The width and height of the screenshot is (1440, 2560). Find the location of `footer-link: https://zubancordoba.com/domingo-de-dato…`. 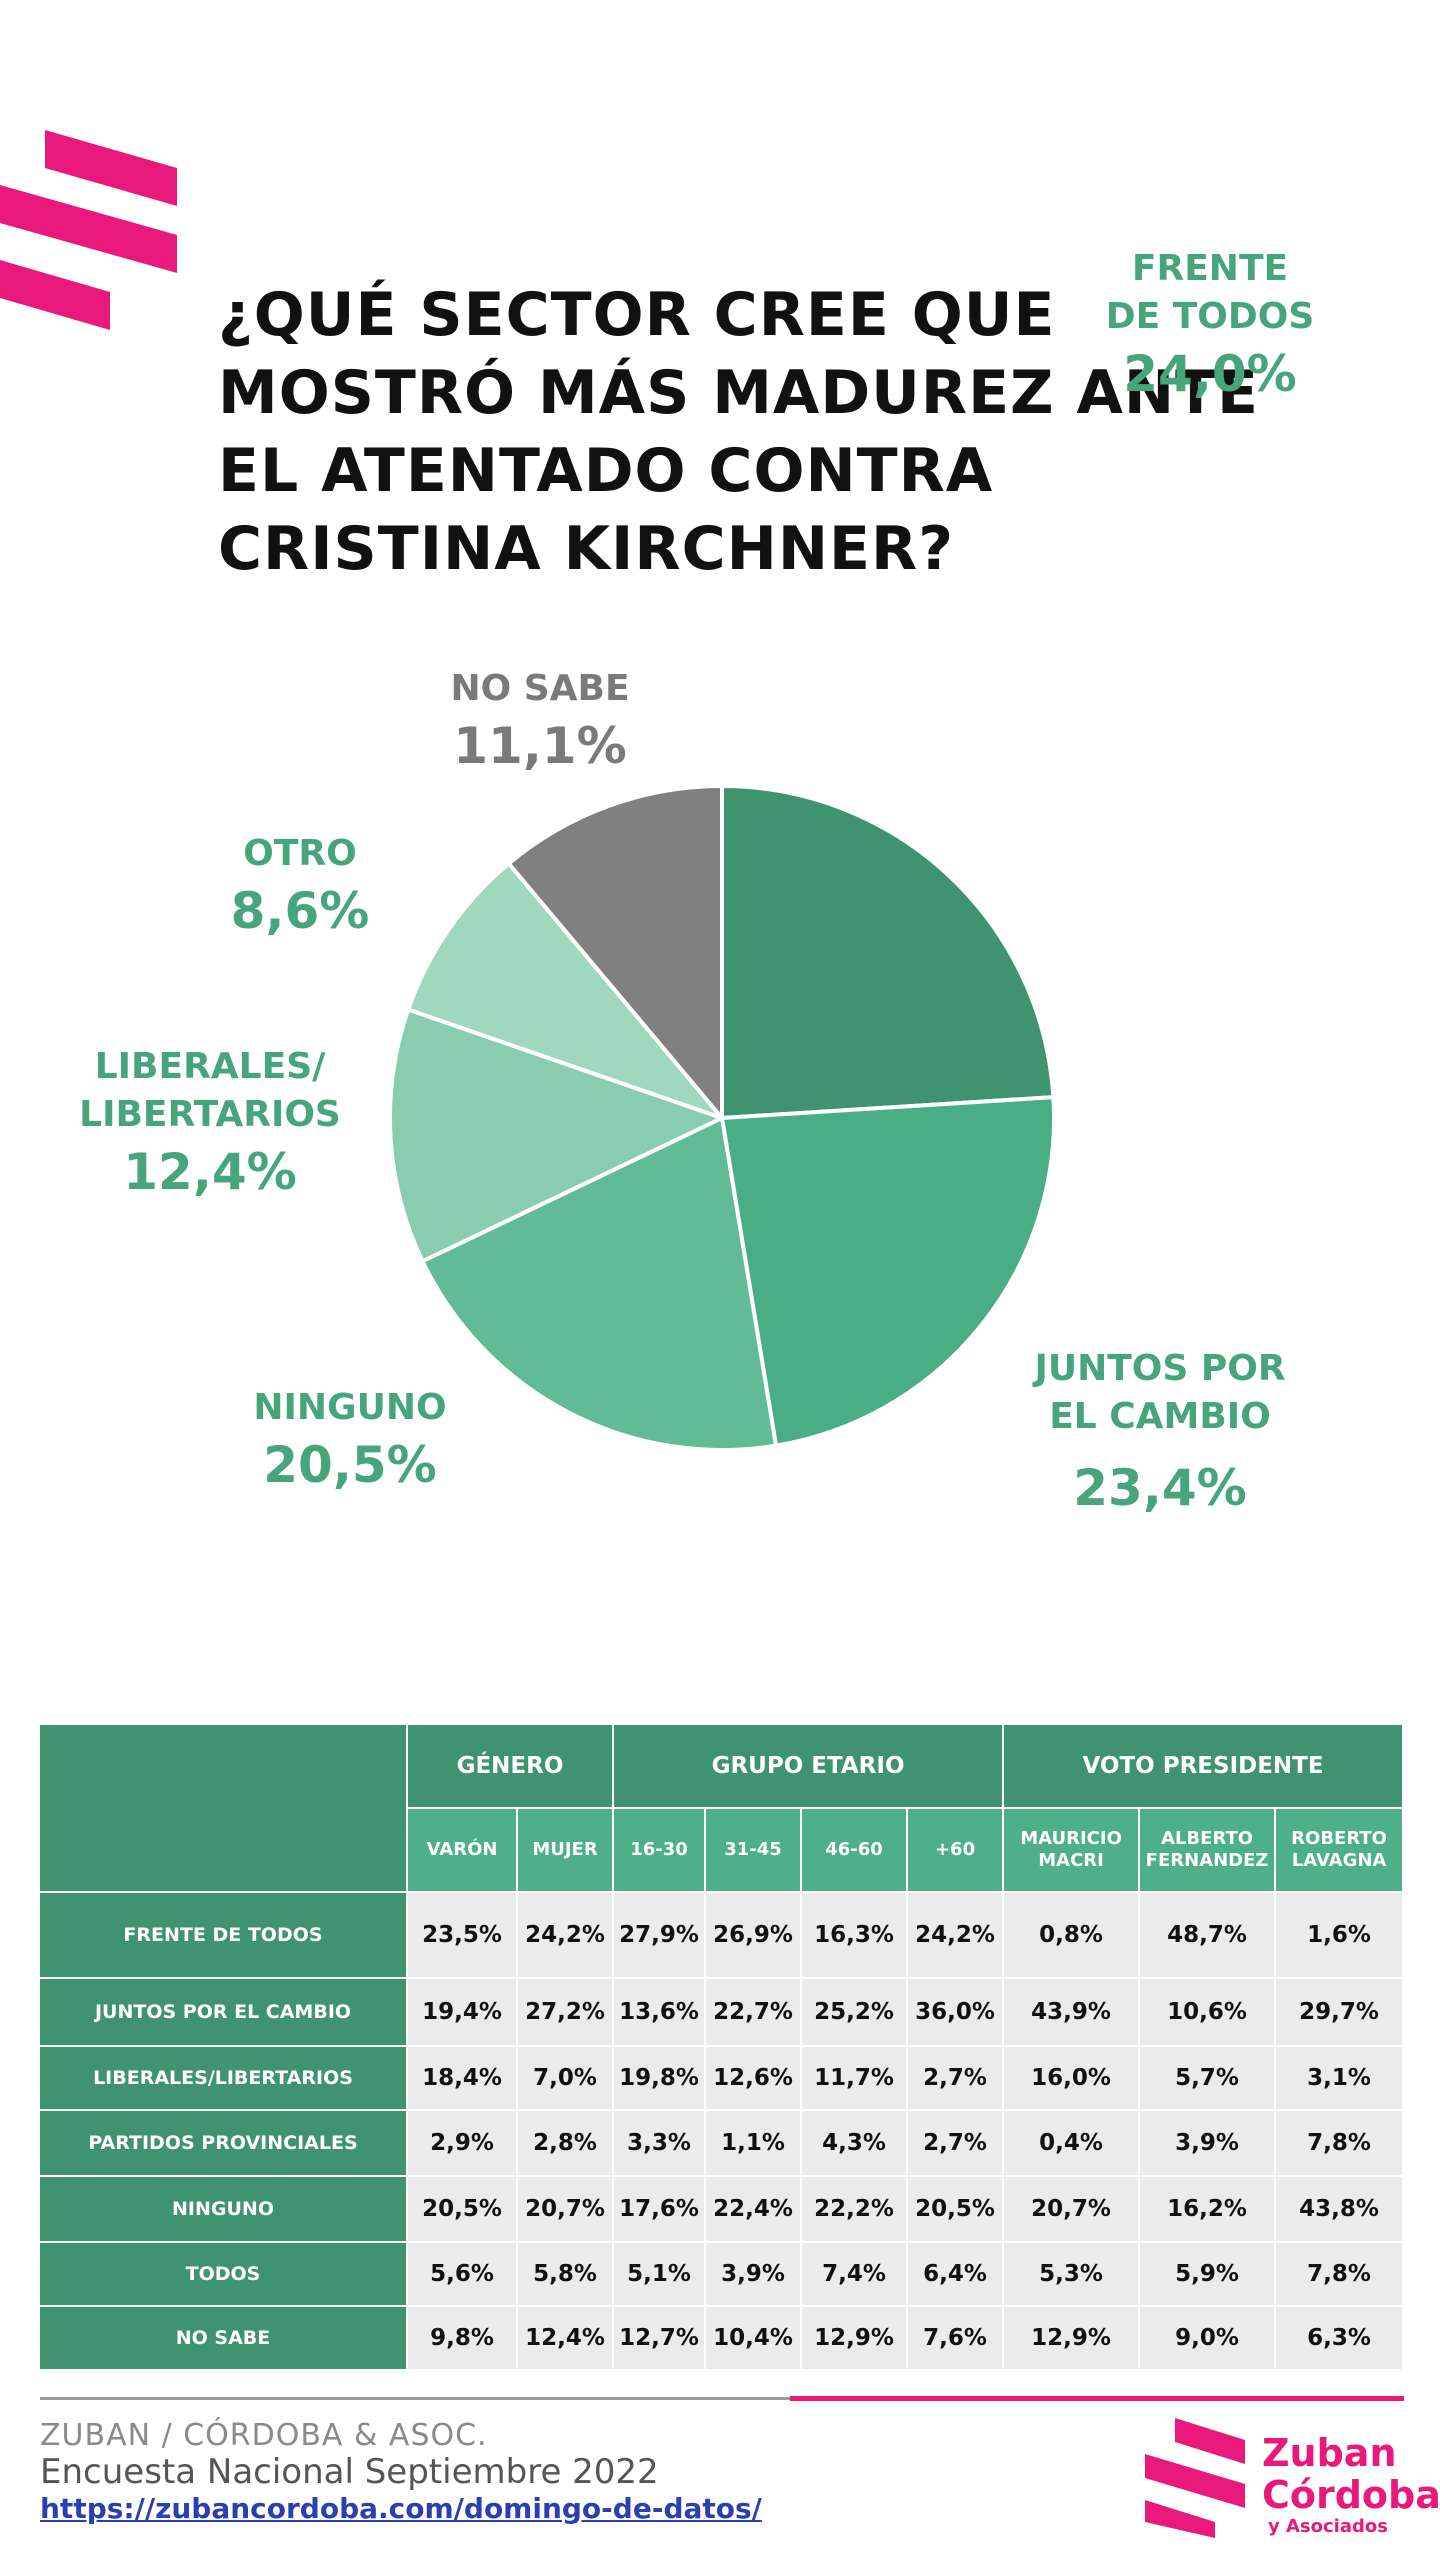

footer-link: https://zubancordoba.com/domingo-de-dato… is located at coordinates (401, 2508).